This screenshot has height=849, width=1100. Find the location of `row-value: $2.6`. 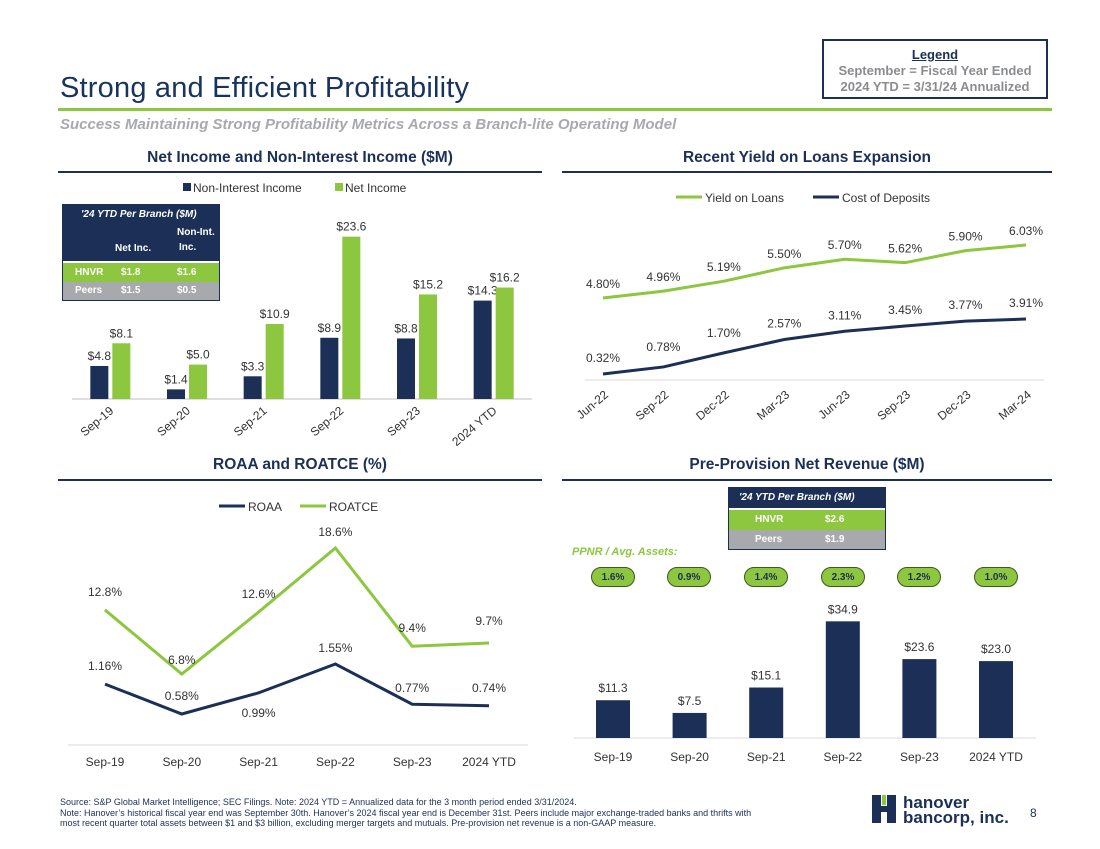

row-value: $2.6 is located at coordinates (835, 519).